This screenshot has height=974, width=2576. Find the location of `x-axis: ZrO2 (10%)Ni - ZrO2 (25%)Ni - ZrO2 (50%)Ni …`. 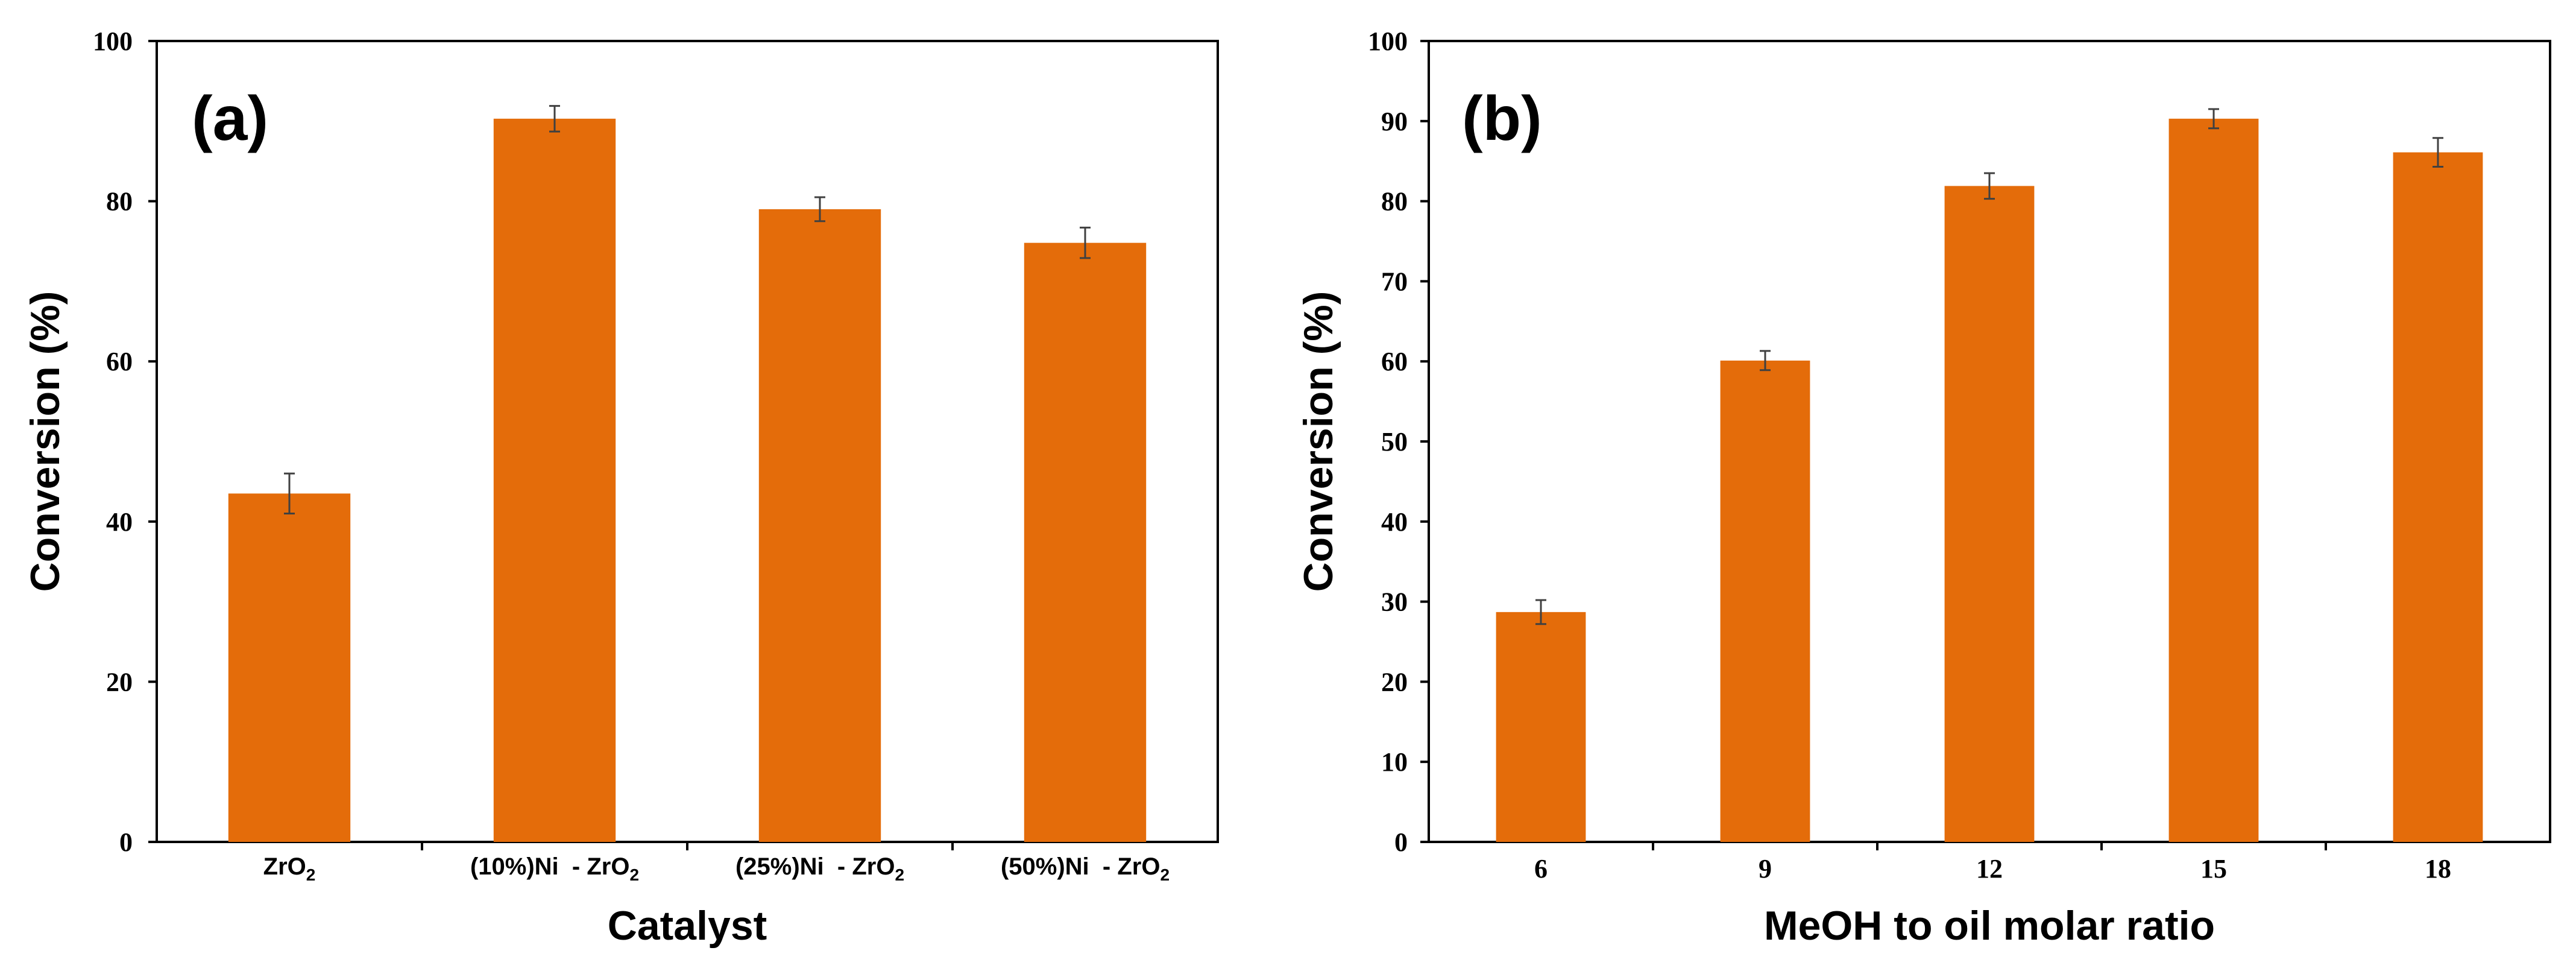

x-axis: ZrO2 (10%)Ni - ZrO2 (25%)Ni - ZrO2 (50%)Ni … is located at coordinates (716, 863).